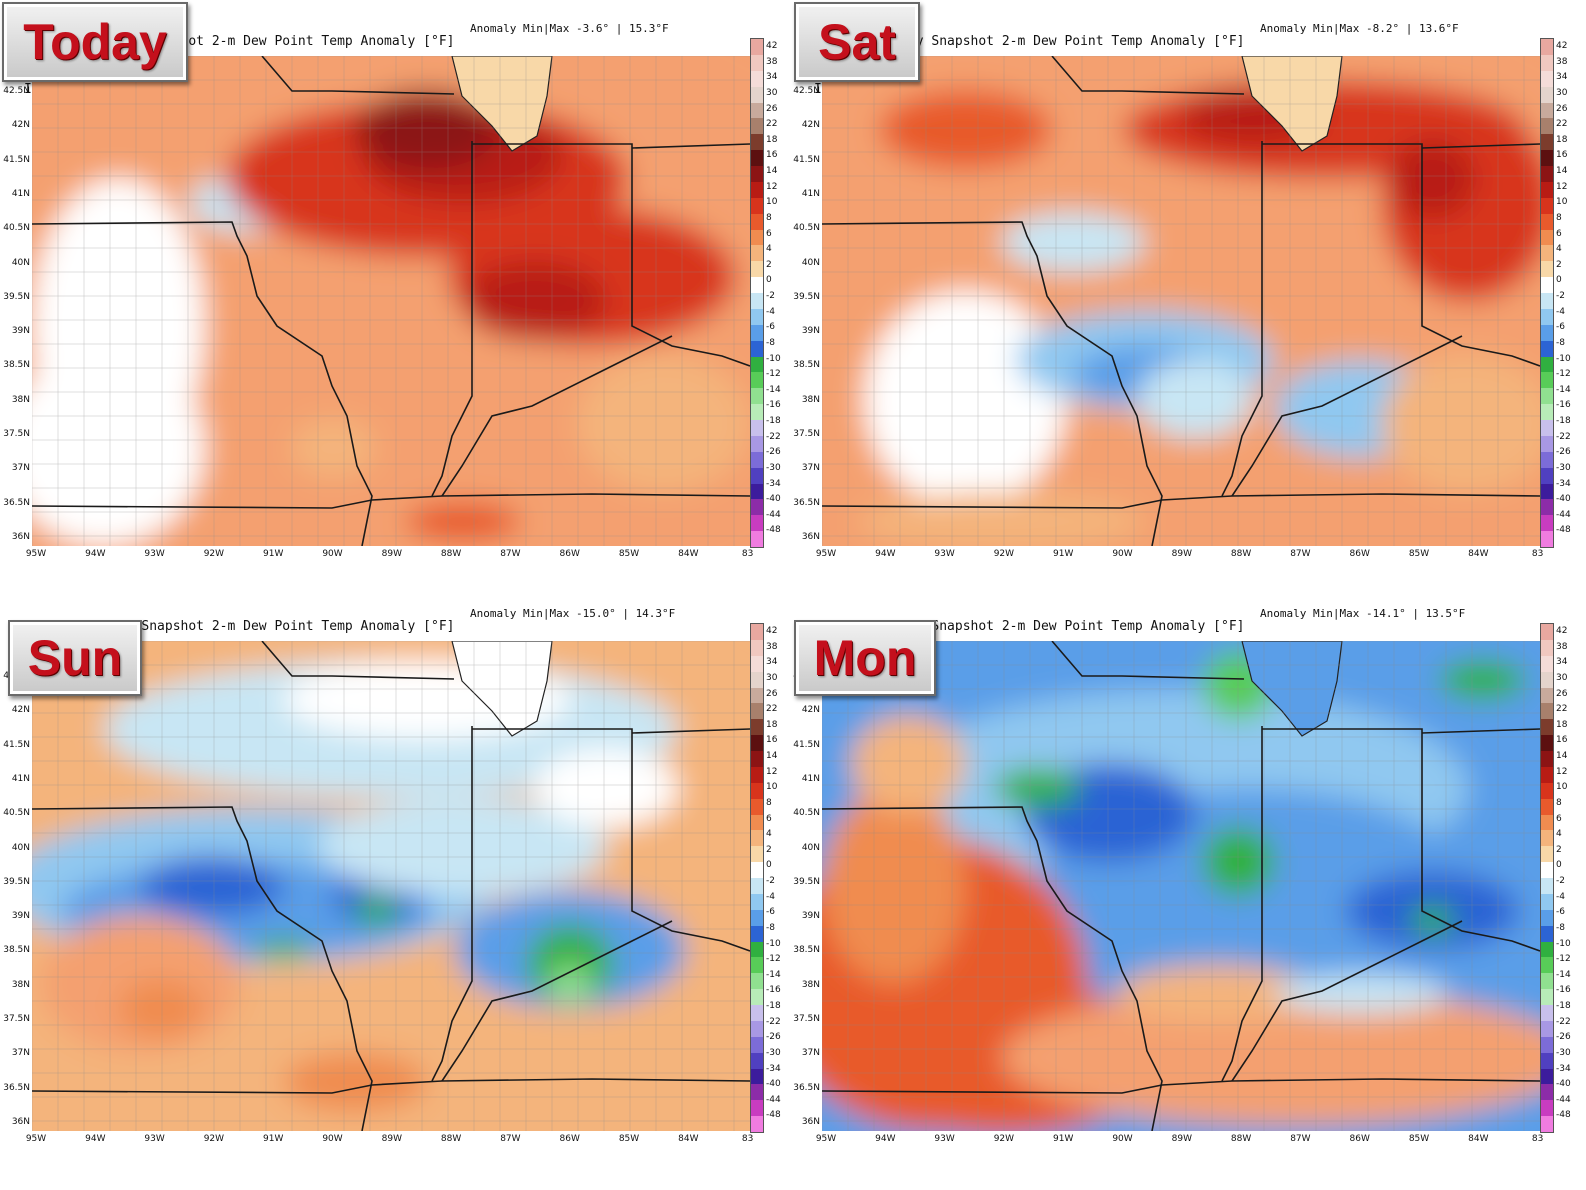 The image size is (1586, 1190). I want to click on lat-label: 37N, so click(20, 468).